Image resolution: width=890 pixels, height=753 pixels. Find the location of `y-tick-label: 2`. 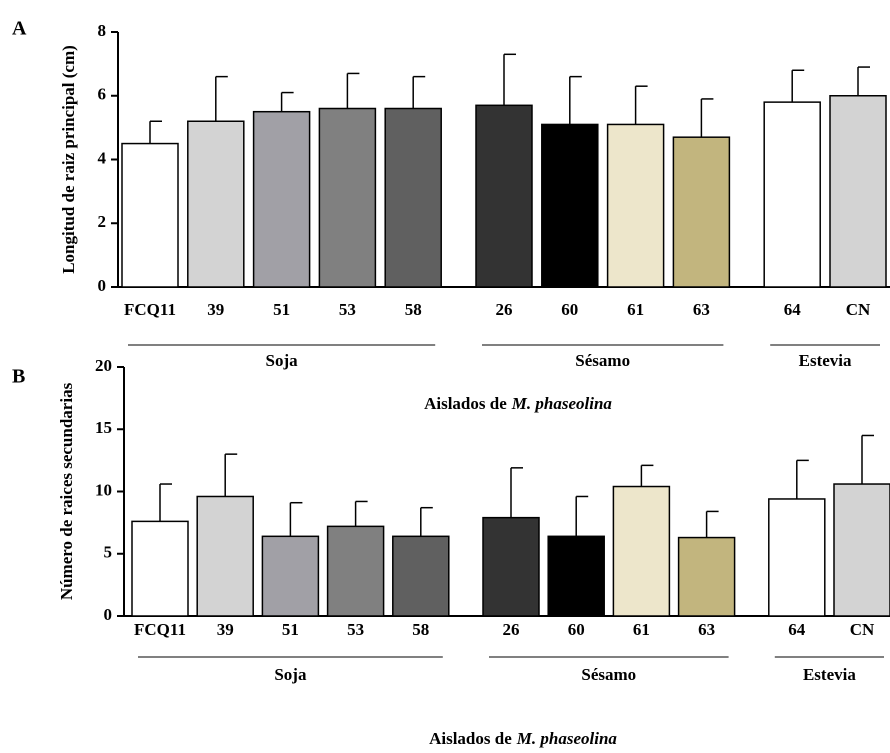

y-tick-label: 2 is located at coordinates (102, 221).